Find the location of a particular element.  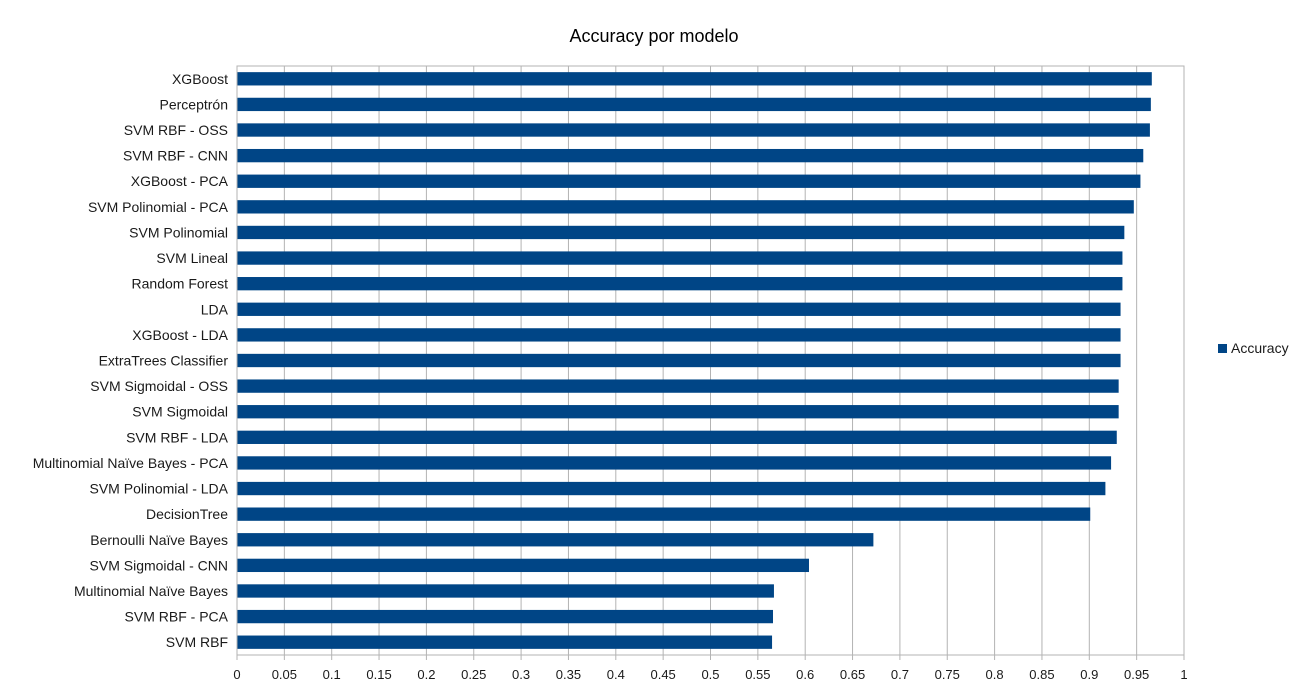

x-tick-label: 0.05 is located at coordinates (284, 674).